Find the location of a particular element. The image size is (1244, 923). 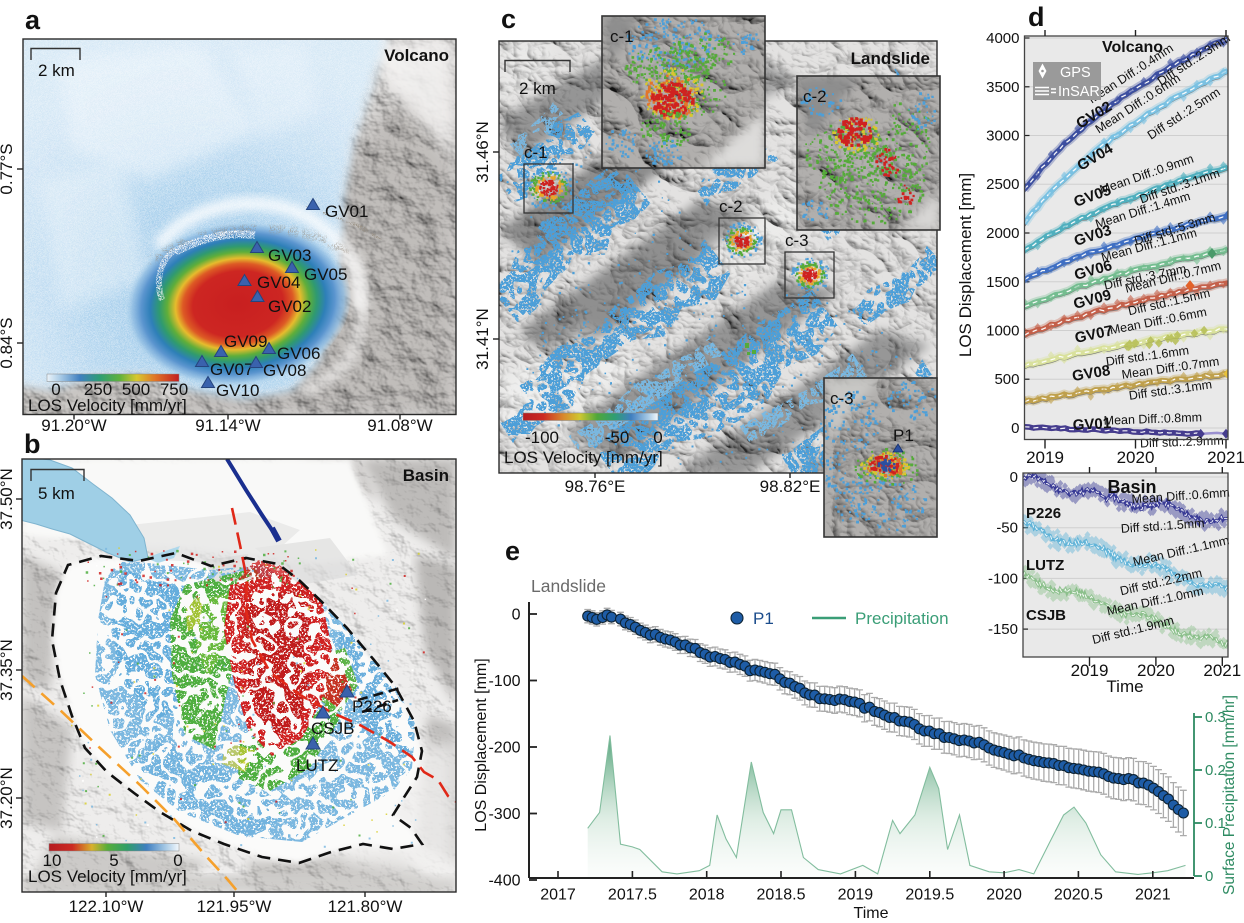

svg-text: 37.20°N is located at coordinates (8, 798).